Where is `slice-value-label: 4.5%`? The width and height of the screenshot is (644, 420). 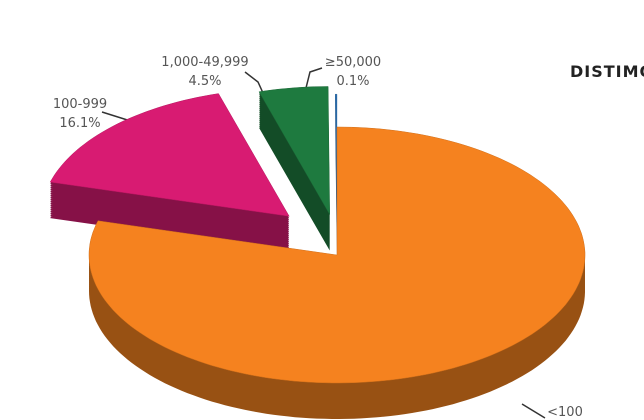
slice-value-label: 4.5% is located at coordinates (204, 81).